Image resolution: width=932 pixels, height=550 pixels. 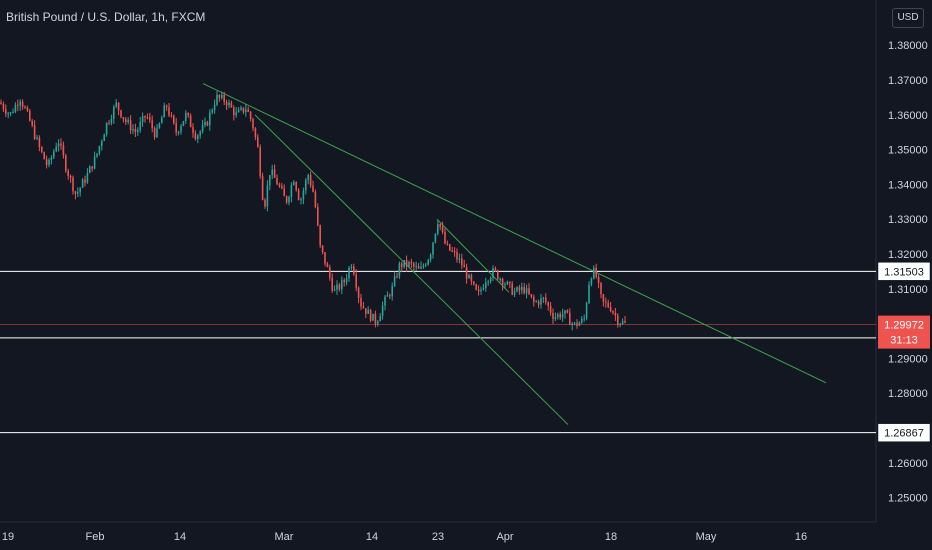 I want to click on y-tick-label: 1.34000, so click(x=908, y=185).